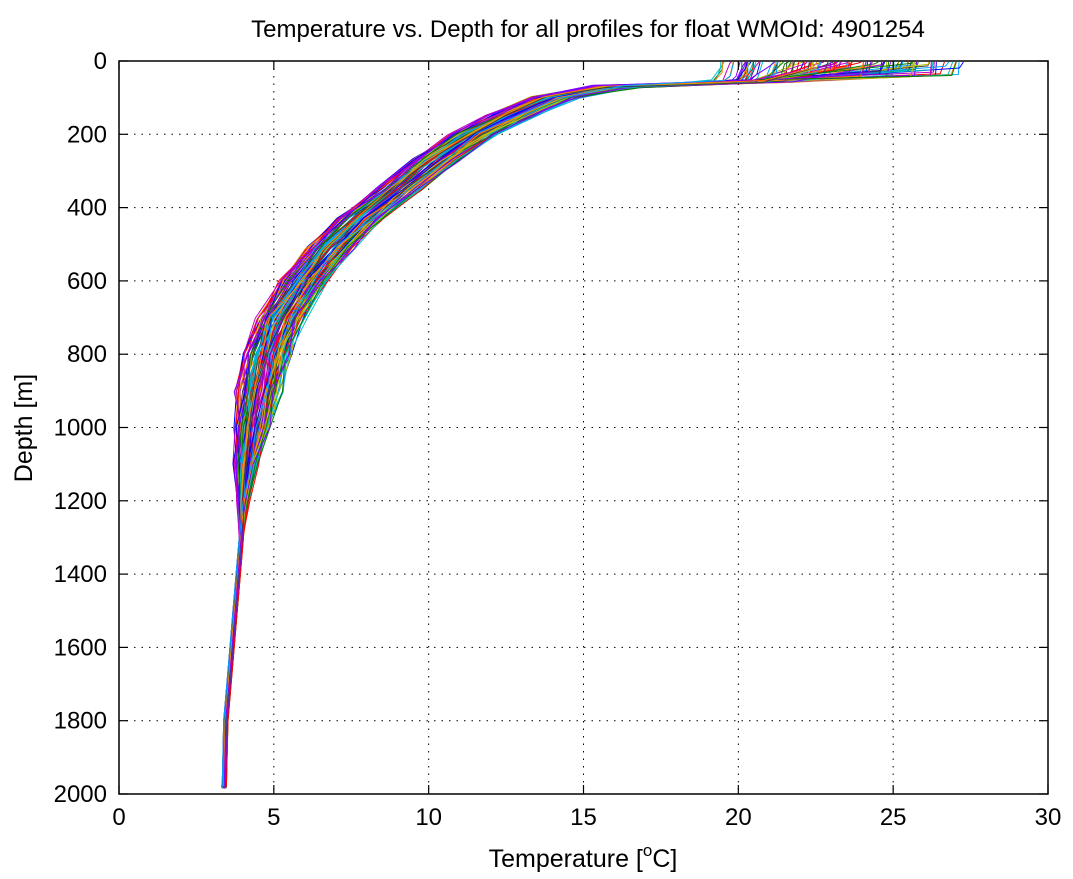  What do you see at coordinates (80, 574) in the screenshot?
I see `y-tick-label: 1400` at bounding box center [80, 574].